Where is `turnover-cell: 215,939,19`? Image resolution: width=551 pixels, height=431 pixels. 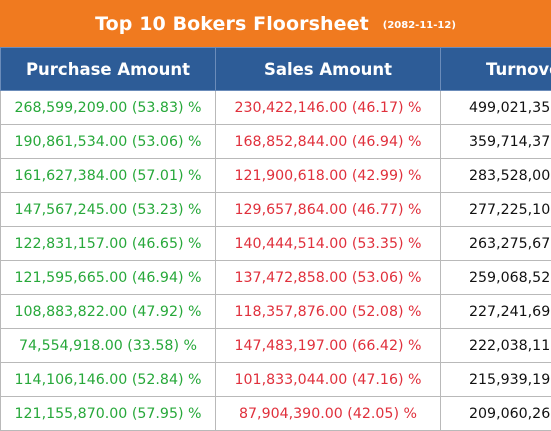 turnover-cell: 215,939,19 is located at coordinates (495, 379).